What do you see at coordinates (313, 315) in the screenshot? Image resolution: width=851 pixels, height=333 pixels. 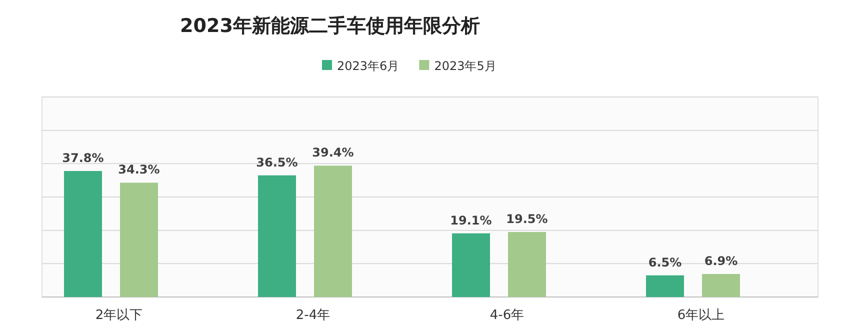 I see `x-tick-label: 2-4年` at bounding box center [313, 315].